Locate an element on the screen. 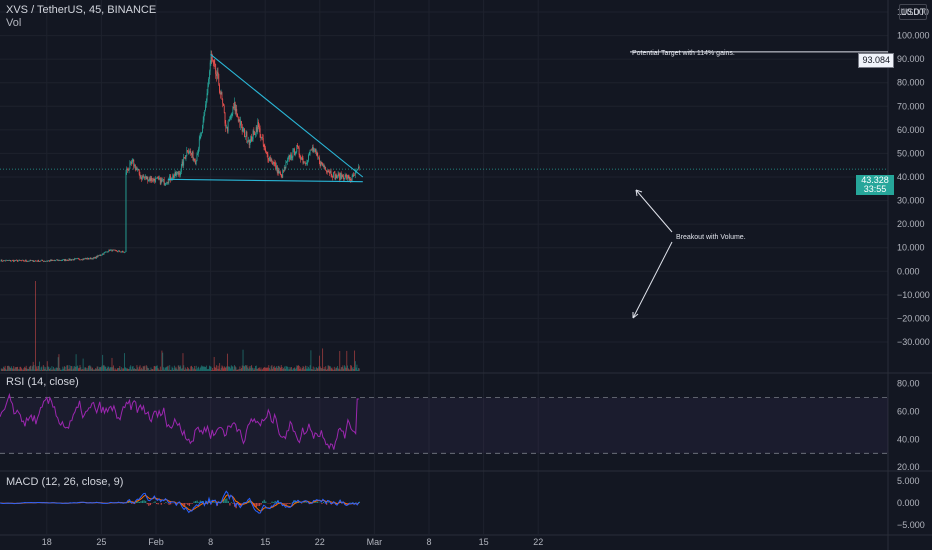 This screenshot has width=932, height=550. rsi-label: RSI (14, close) is located at coordinates (42, 382).